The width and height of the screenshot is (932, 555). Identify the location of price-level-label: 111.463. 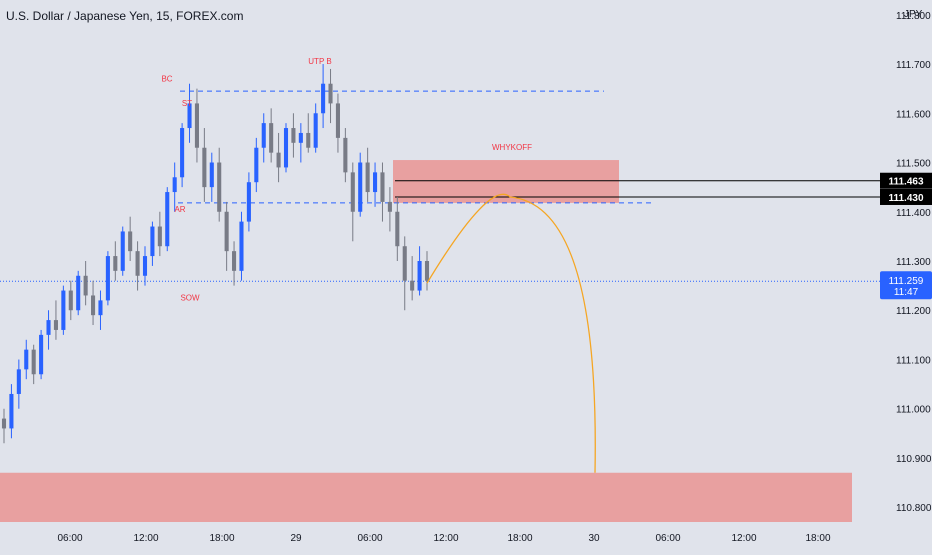
(905, 182).